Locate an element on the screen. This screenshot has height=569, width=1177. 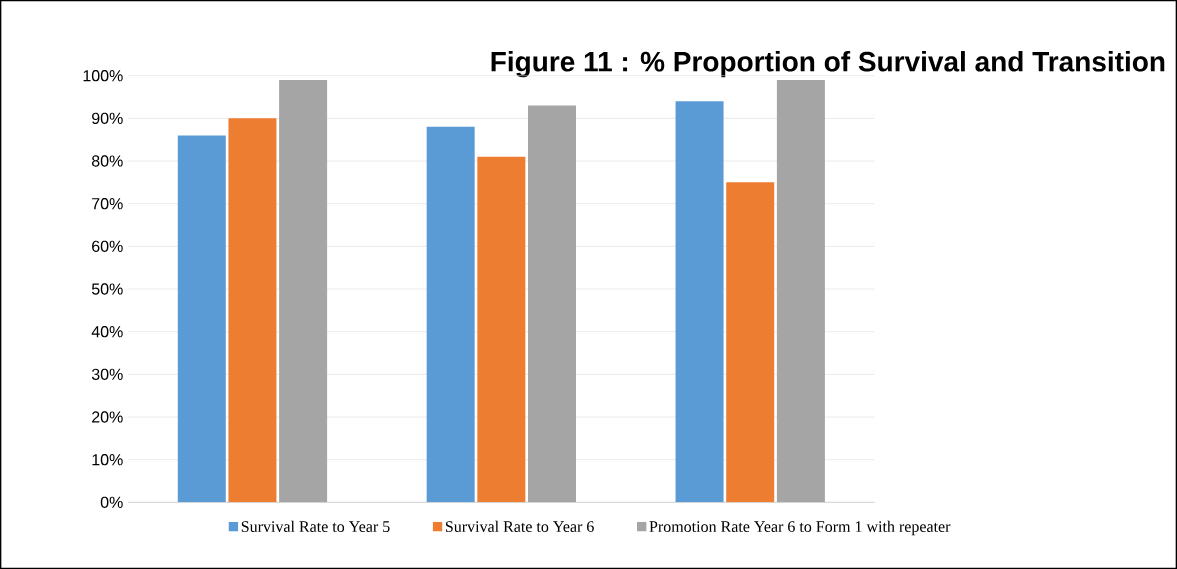
y-tick-label: 40% is located at coordinates (107, 332).